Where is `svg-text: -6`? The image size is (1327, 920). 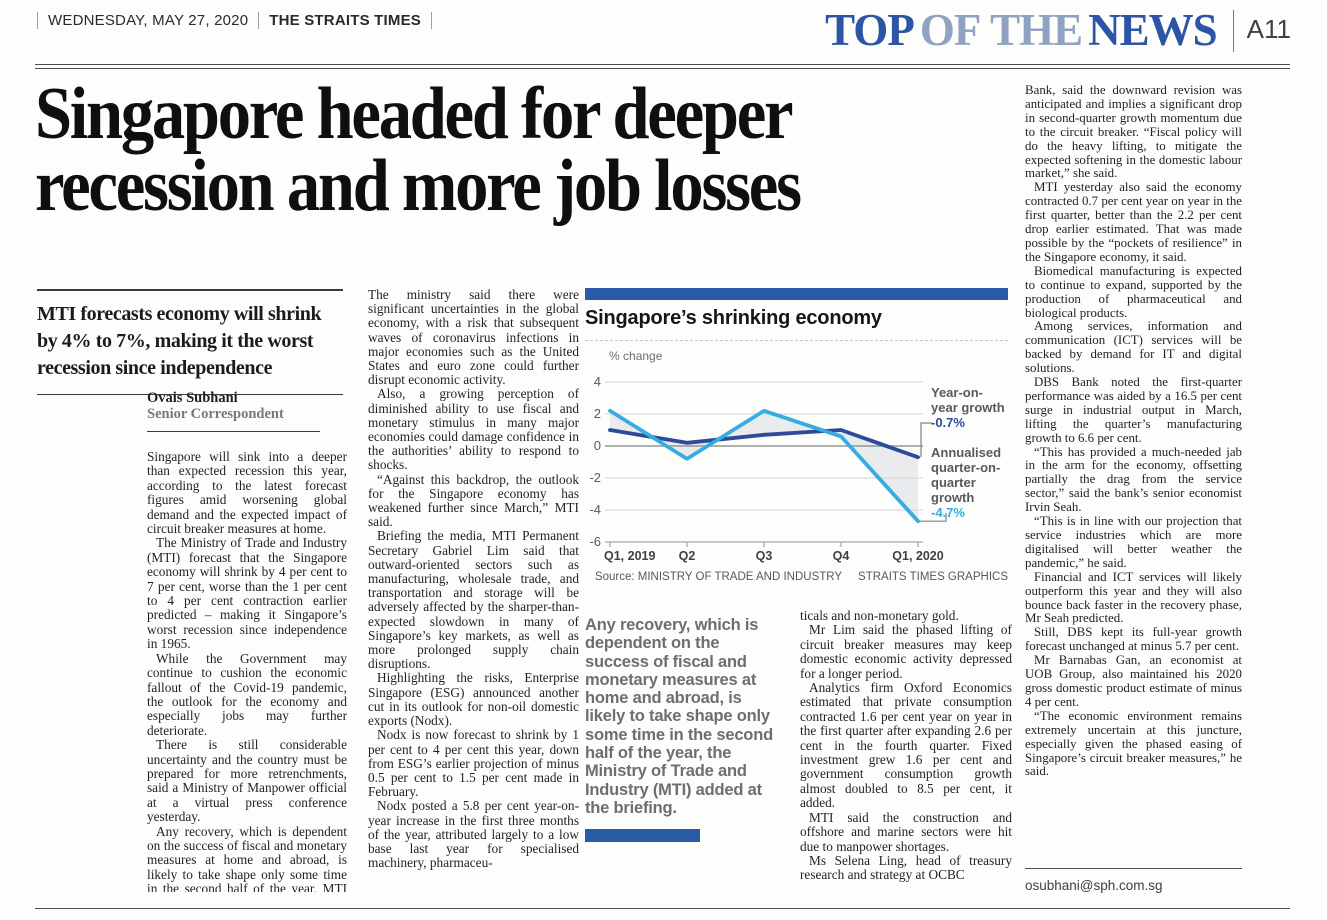
svg-text: -6 is located at coordinates (595, 541).